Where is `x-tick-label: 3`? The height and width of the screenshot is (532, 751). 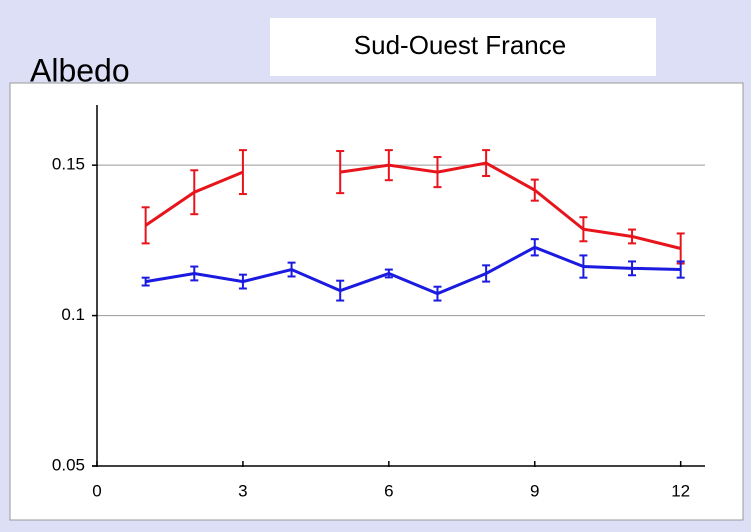 x-tick-label: 3 is located at coordinates (242, 490).